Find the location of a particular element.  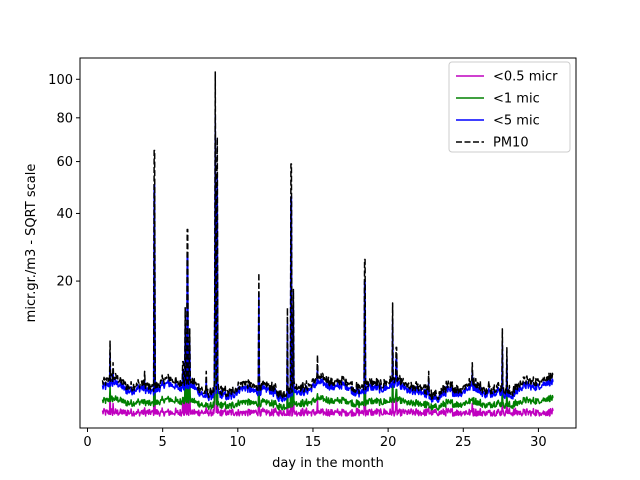

x-tick-label: 20 is located at coordinates (388, 442).